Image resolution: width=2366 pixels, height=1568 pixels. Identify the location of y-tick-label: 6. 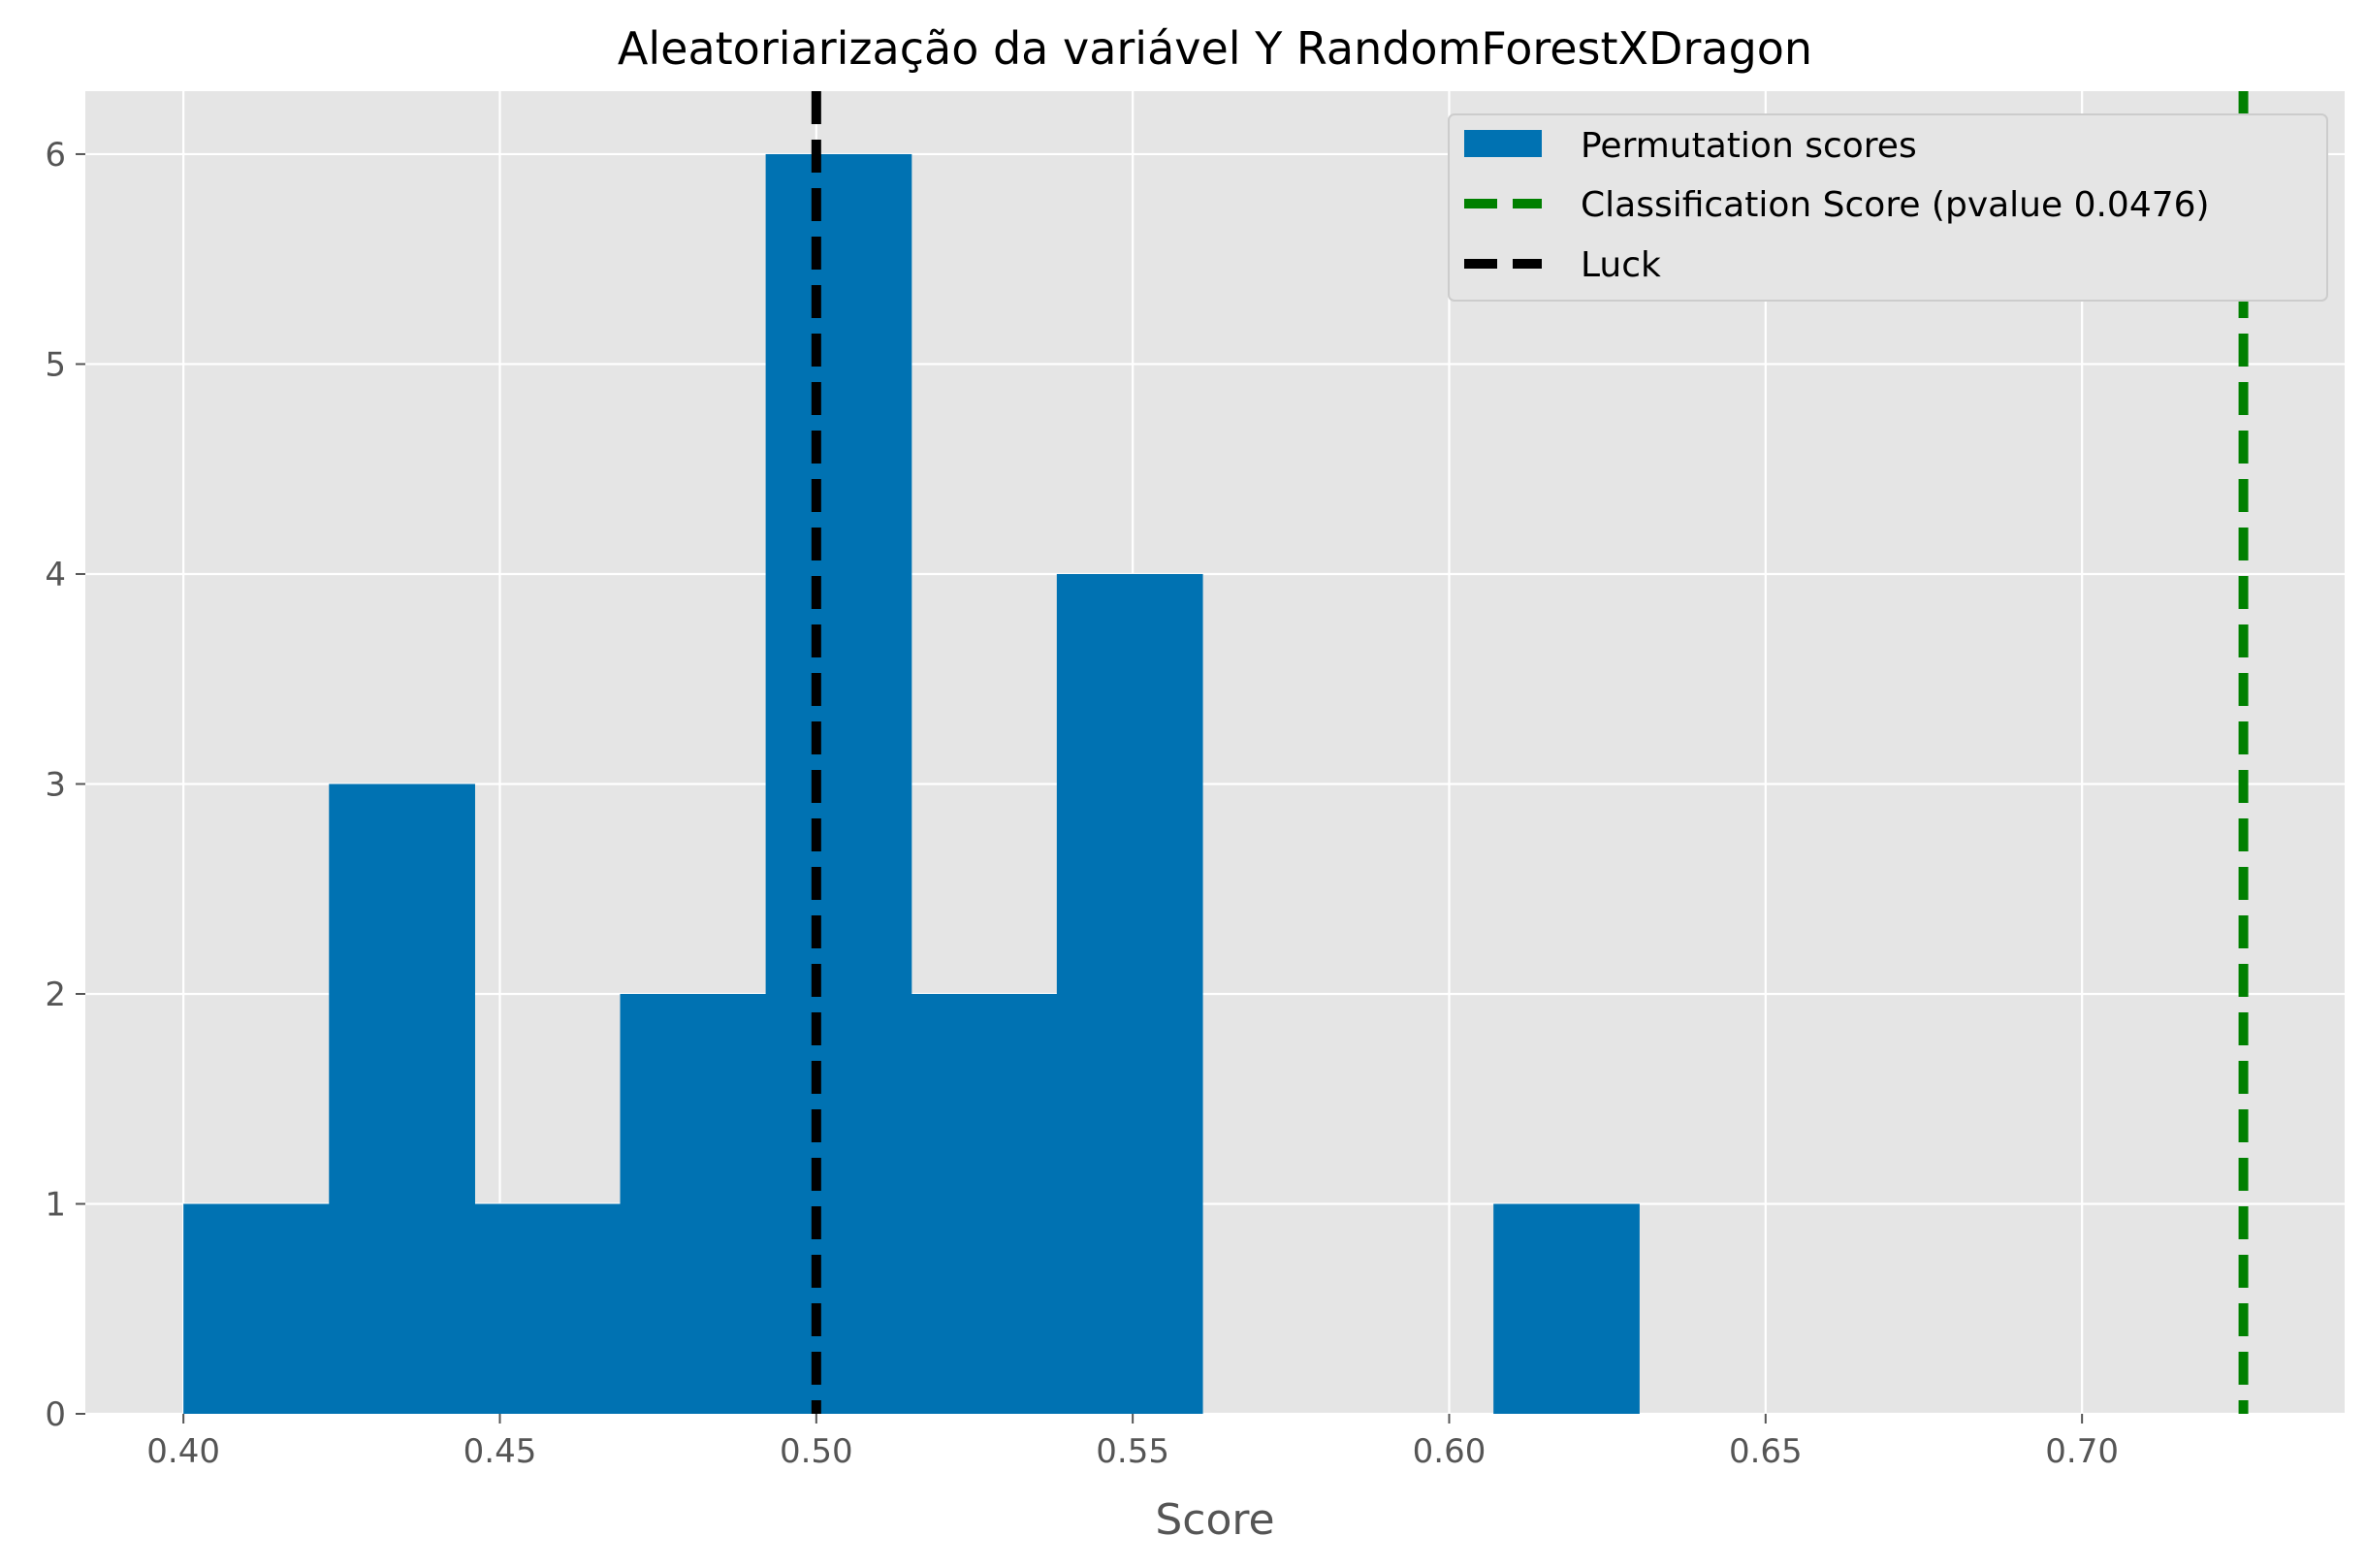
(55, 155).